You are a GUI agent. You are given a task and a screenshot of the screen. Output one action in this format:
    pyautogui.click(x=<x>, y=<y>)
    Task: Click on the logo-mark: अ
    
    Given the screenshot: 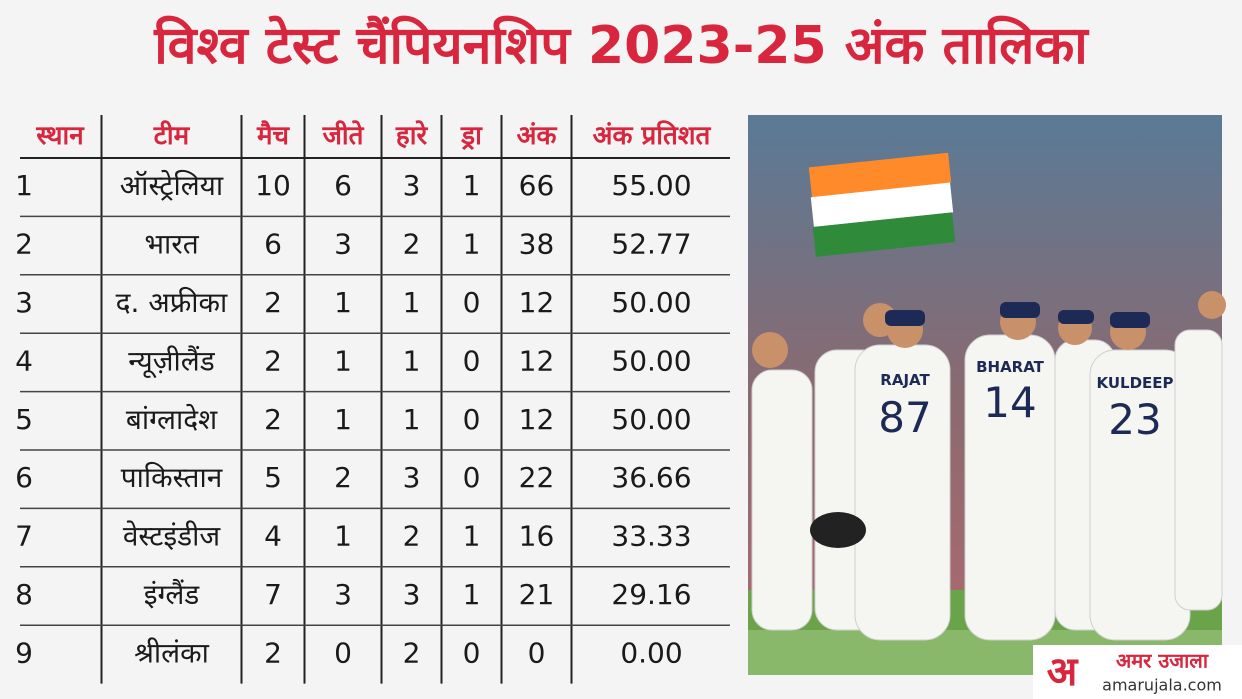 What is the action you would take?
    pyautogui.click(x=1063, y=672)
    